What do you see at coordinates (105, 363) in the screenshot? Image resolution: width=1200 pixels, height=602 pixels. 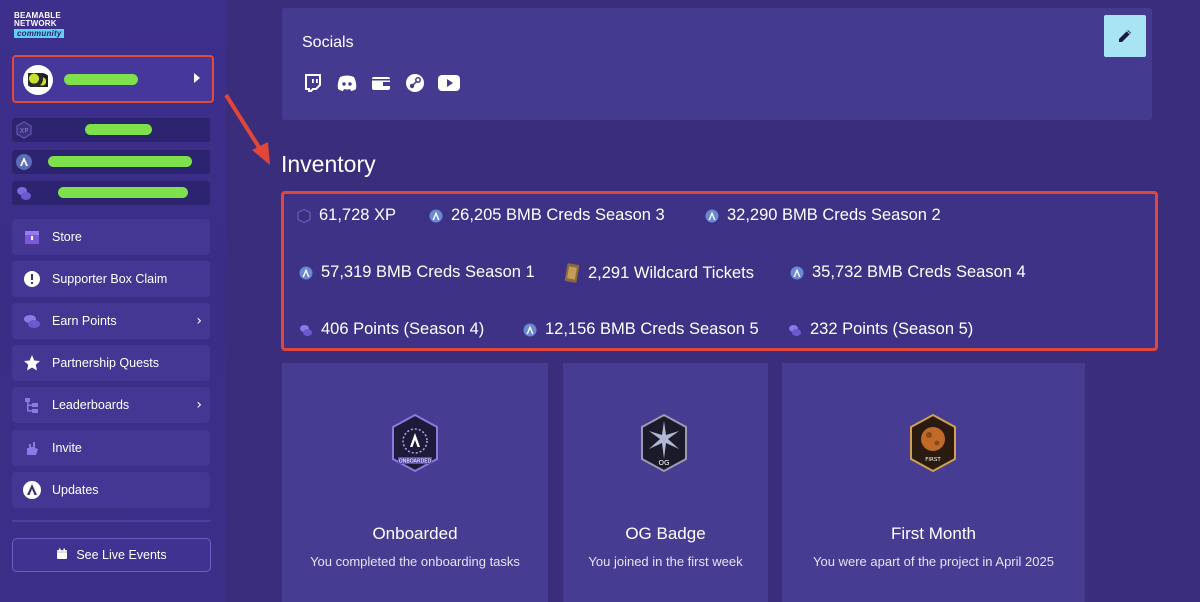 I see `sidebar-item-label: Partnership Quests` at bounding box center [105, 363].